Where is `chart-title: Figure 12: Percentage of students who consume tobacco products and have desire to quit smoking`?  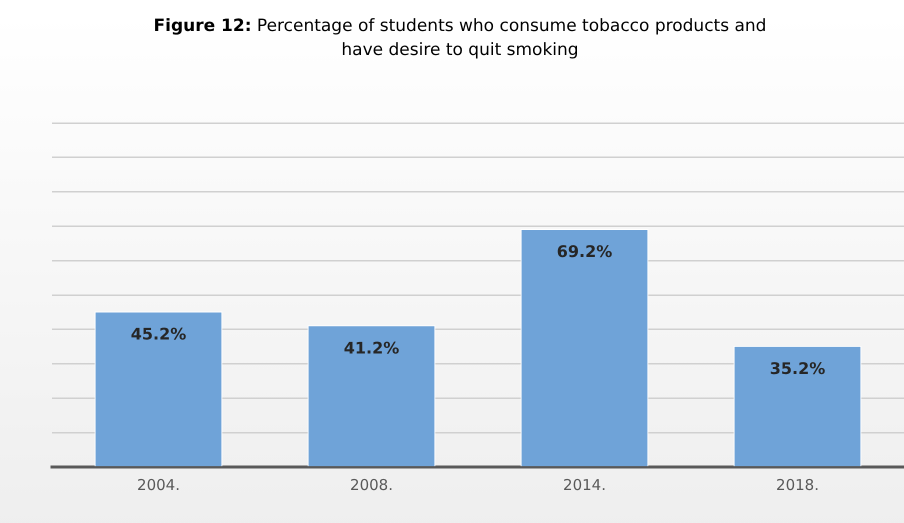 chart-title: Figure 12: Percentage of students who consume tobacco products and have desire to quit smoking is located at coordinates (460, 38).